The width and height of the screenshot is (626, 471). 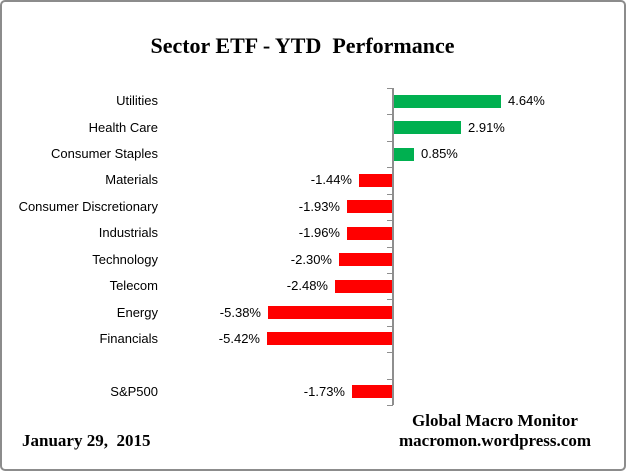 I want to click on bar-consumer-staples, so click(x=404, y=154).